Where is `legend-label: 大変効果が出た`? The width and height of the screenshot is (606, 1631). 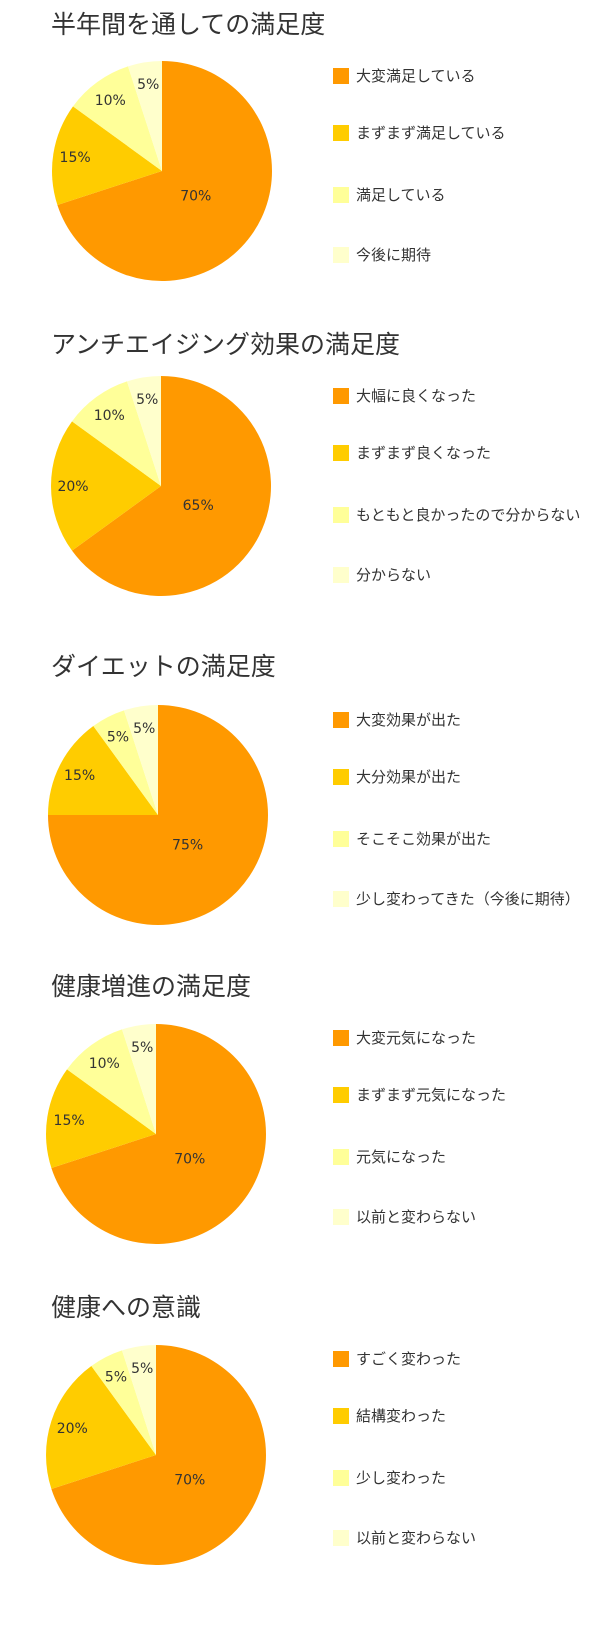 legend-label: 大変効果が出た is located at coordinates (409, 720).